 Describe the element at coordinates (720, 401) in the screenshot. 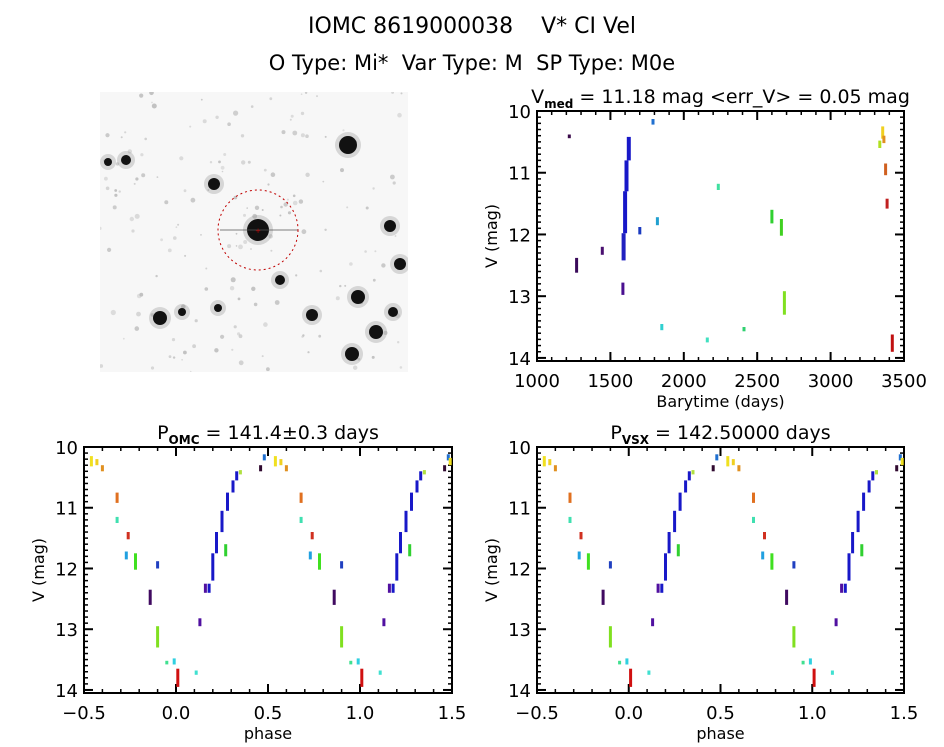

I see `x-axis-label: Barytime (days)` at that location.